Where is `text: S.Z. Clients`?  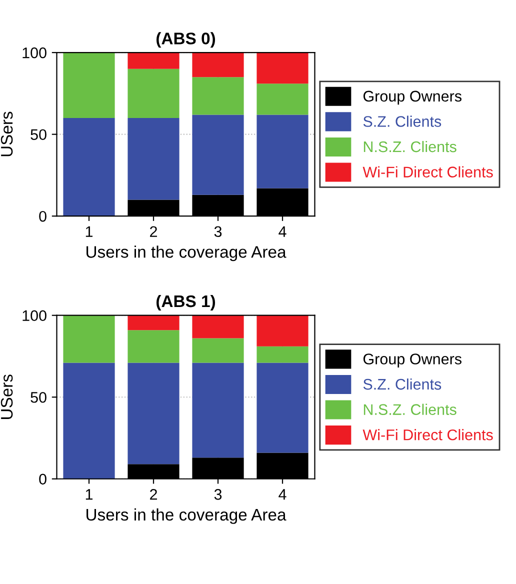
text: S.Z. Clients is located at coordinates (402, 384).